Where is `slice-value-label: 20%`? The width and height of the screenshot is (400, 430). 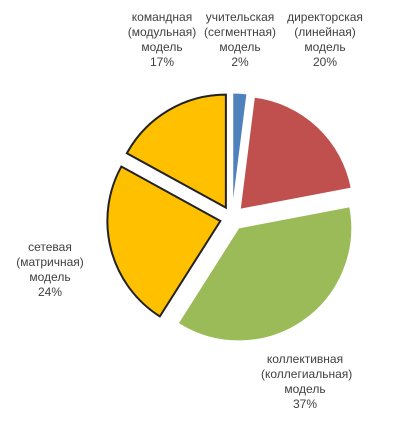
slice-value-label: 20% is located at coordinates (325, 62).